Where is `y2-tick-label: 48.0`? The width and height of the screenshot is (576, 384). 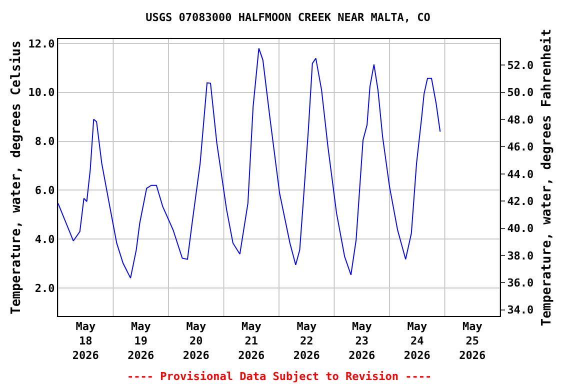
y2-tick-label: 48.0 is located at coordinates (520, 119).